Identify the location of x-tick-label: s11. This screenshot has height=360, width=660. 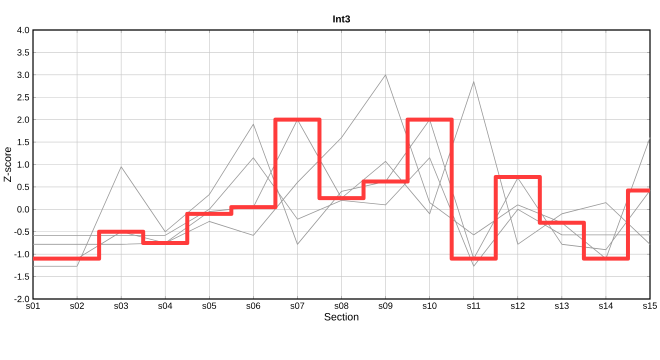
(473, 305).